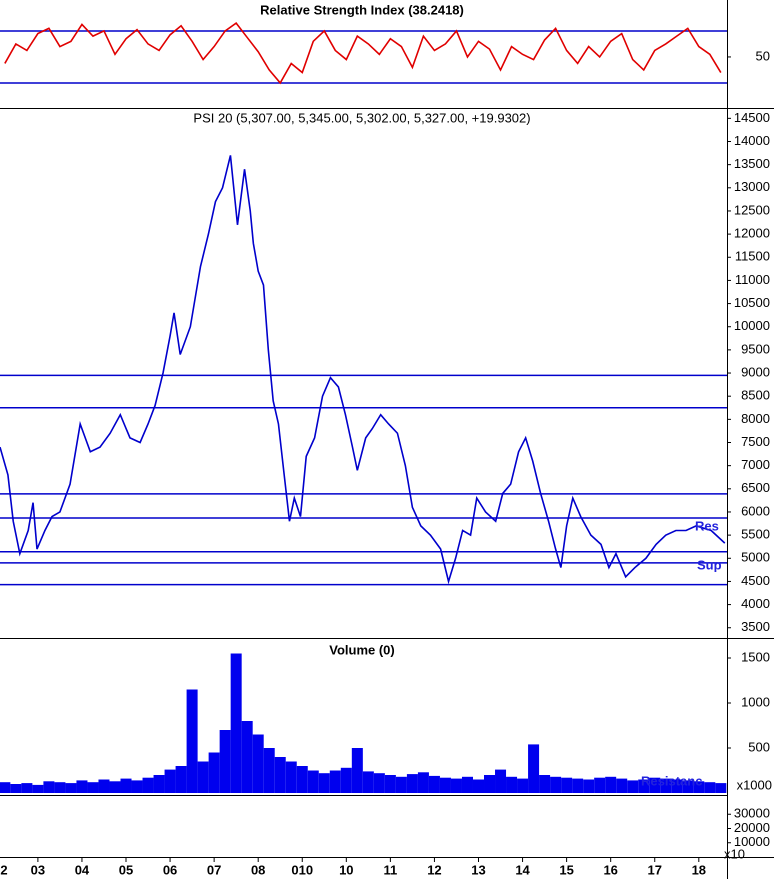  I want to click on y-tick-label: 11000, so click(752, 279).